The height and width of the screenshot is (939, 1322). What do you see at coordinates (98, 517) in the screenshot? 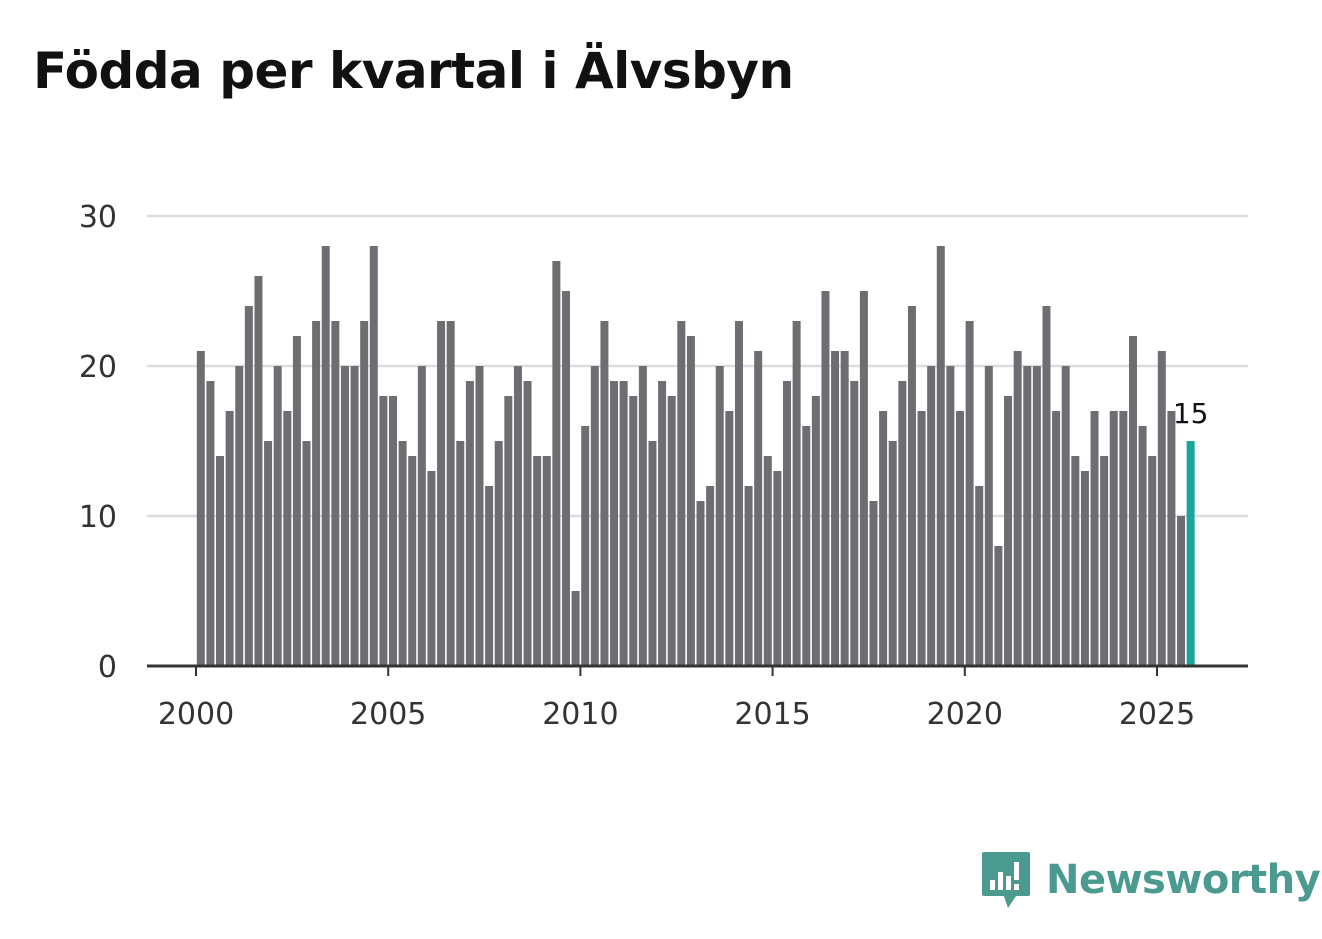
I see `y-tick-label: 10` at bounding box center [98, 517].